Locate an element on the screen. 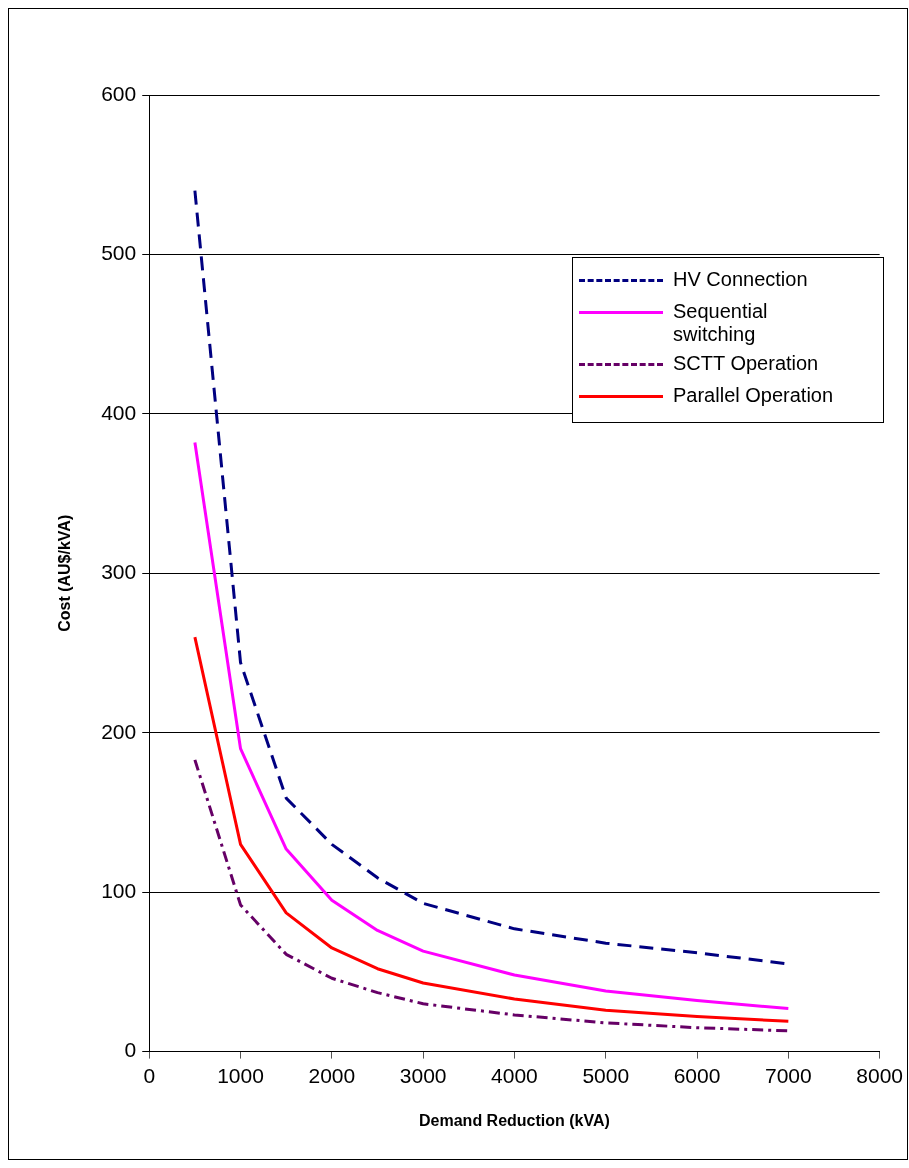 The height and width of the screenshot is (1168, 909). y-tick-label: 100 is located at coordinates (119, 890).